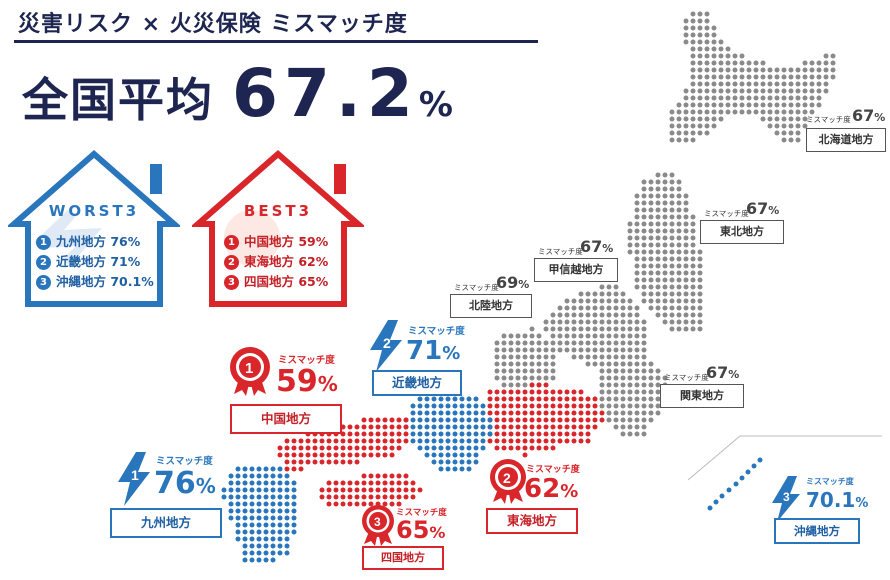 The width and height of the screenshot is (890, 580). Describe the element at coordinates (276, 262) in the screenshot. I see `best3-item: 2 東海地方 62%` at that location.